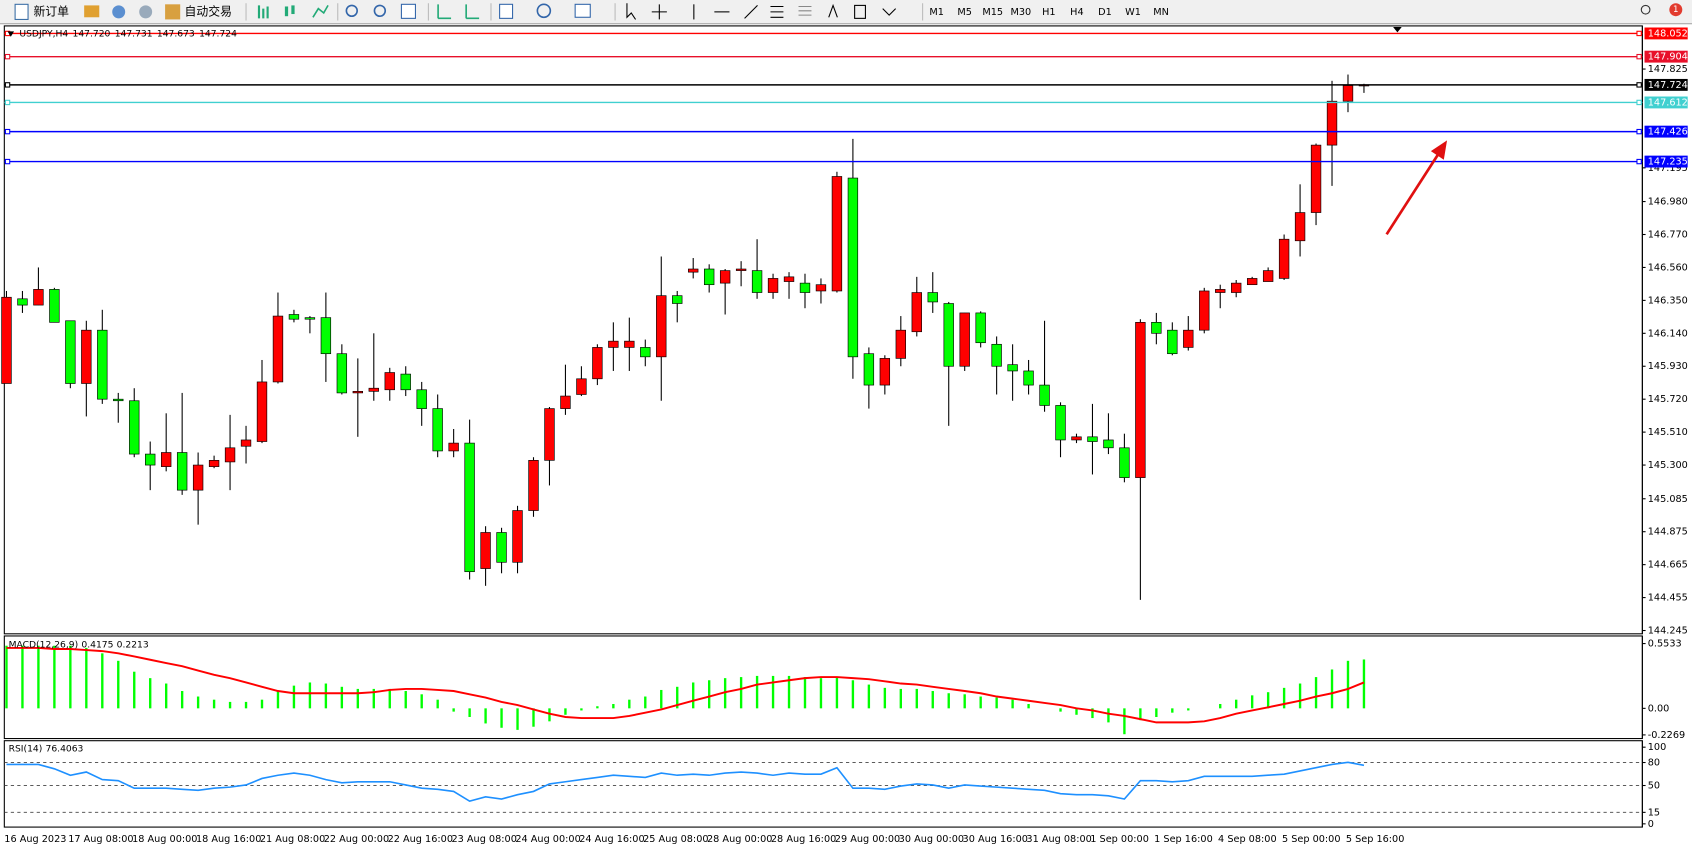 Image resolution: width=1692 pixels, height=853 pixels. Describe the element at coordinates (320, 11) in the screenshot. I see `line-chart-icon` at that location.